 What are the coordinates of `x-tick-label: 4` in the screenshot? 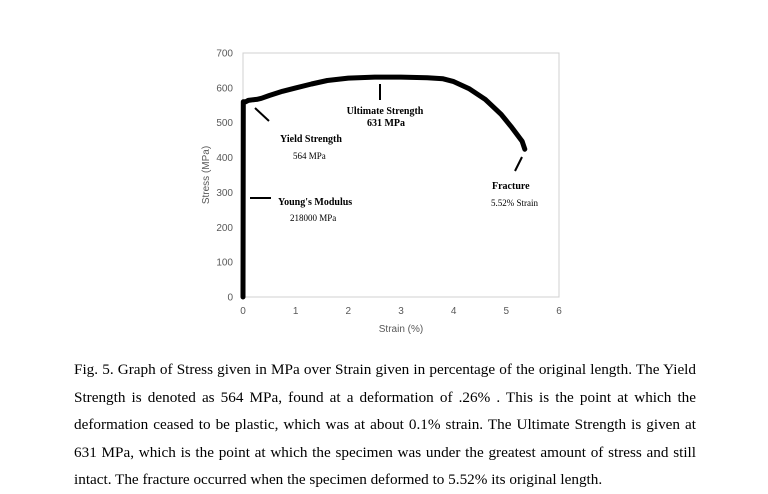 It's located at (454, 311).